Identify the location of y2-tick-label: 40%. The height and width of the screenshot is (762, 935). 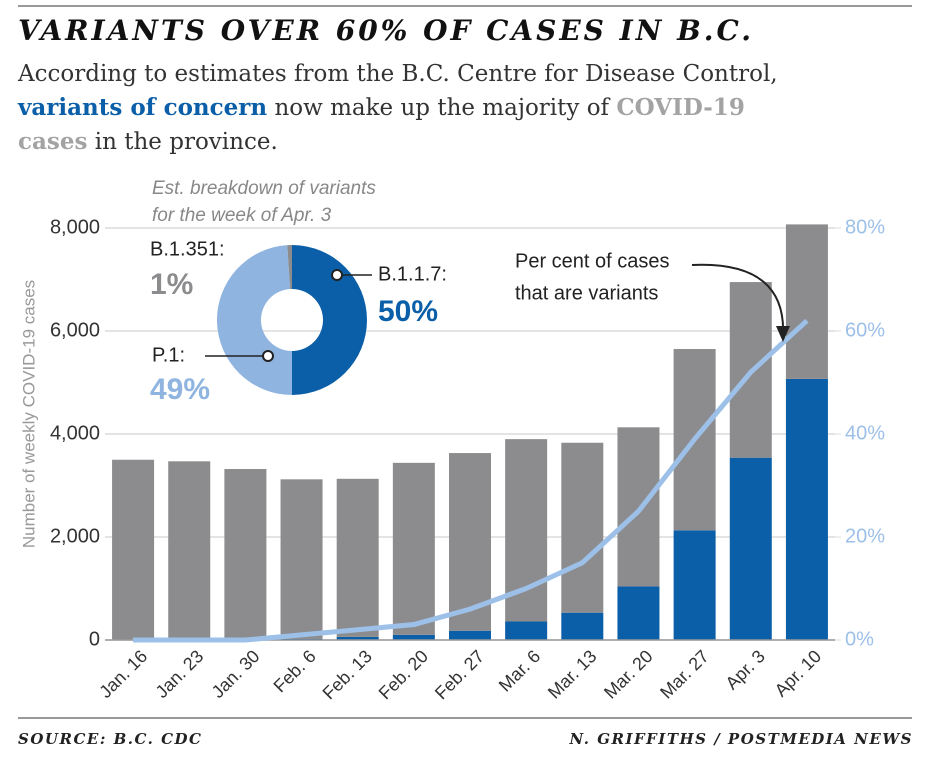
(865, 433).